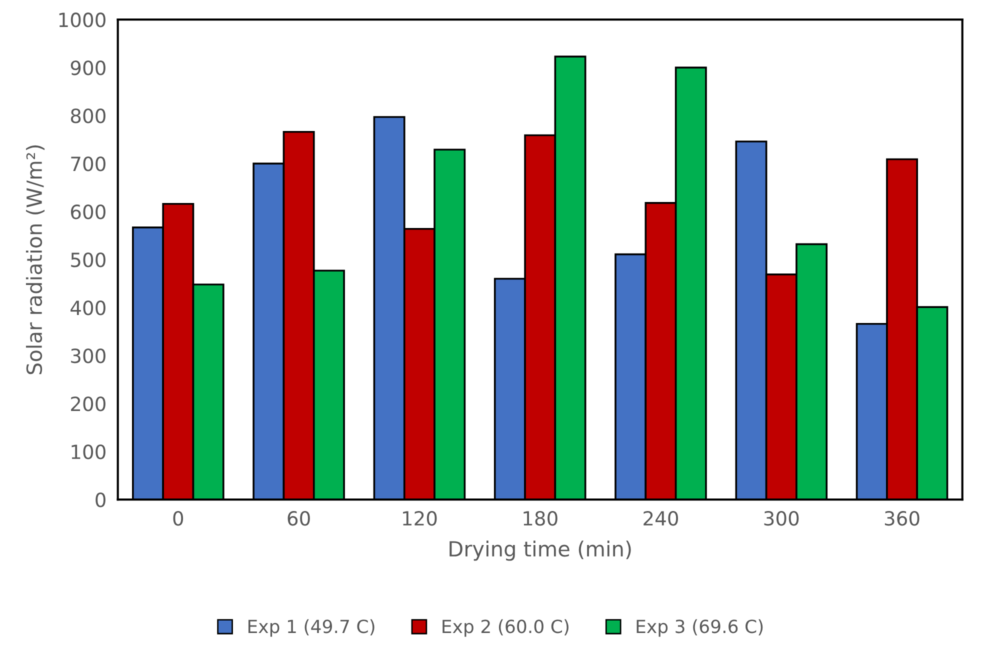 Image resolution: width=982 pixels, height=653 pixels. Describe the element at coordinates (88, 116) in the screenshot. I see `y-tick-label: 800` at that location.